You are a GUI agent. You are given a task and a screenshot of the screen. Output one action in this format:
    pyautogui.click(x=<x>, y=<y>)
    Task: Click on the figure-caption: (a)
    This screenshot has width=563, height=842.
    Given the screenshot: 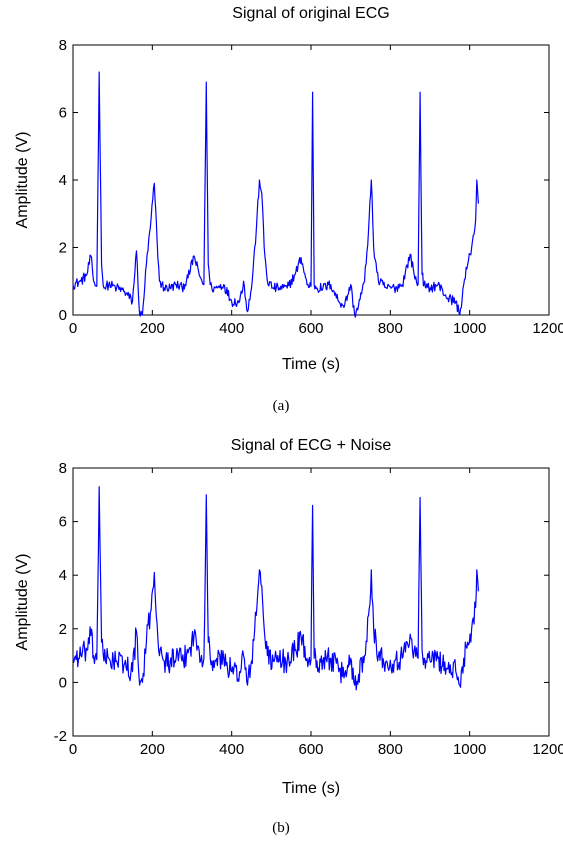 What is the action you would take?
    pyautogui.click(x=281, y=406)
    